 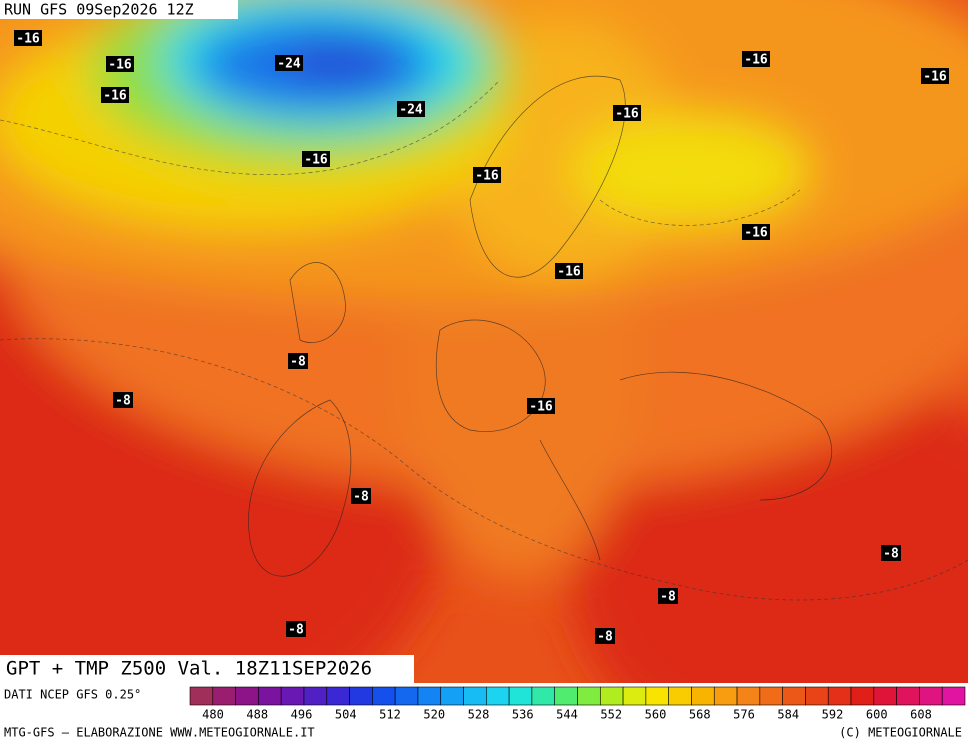 I want to click on data-source: DATI NCEP GFS 0.25°, so click(x=72, y=695).